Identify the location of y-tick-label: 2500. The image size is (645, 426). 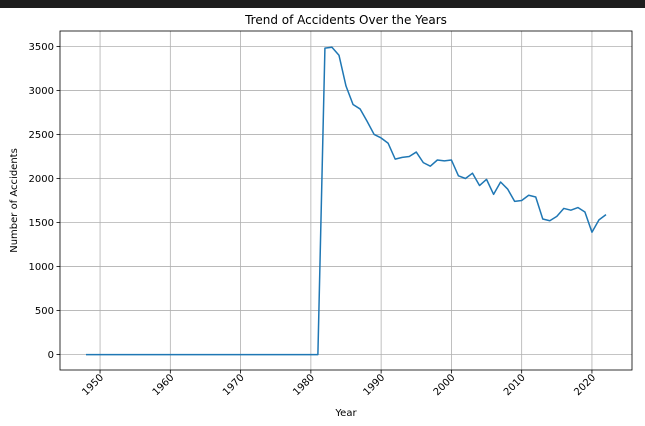
(41, 135).